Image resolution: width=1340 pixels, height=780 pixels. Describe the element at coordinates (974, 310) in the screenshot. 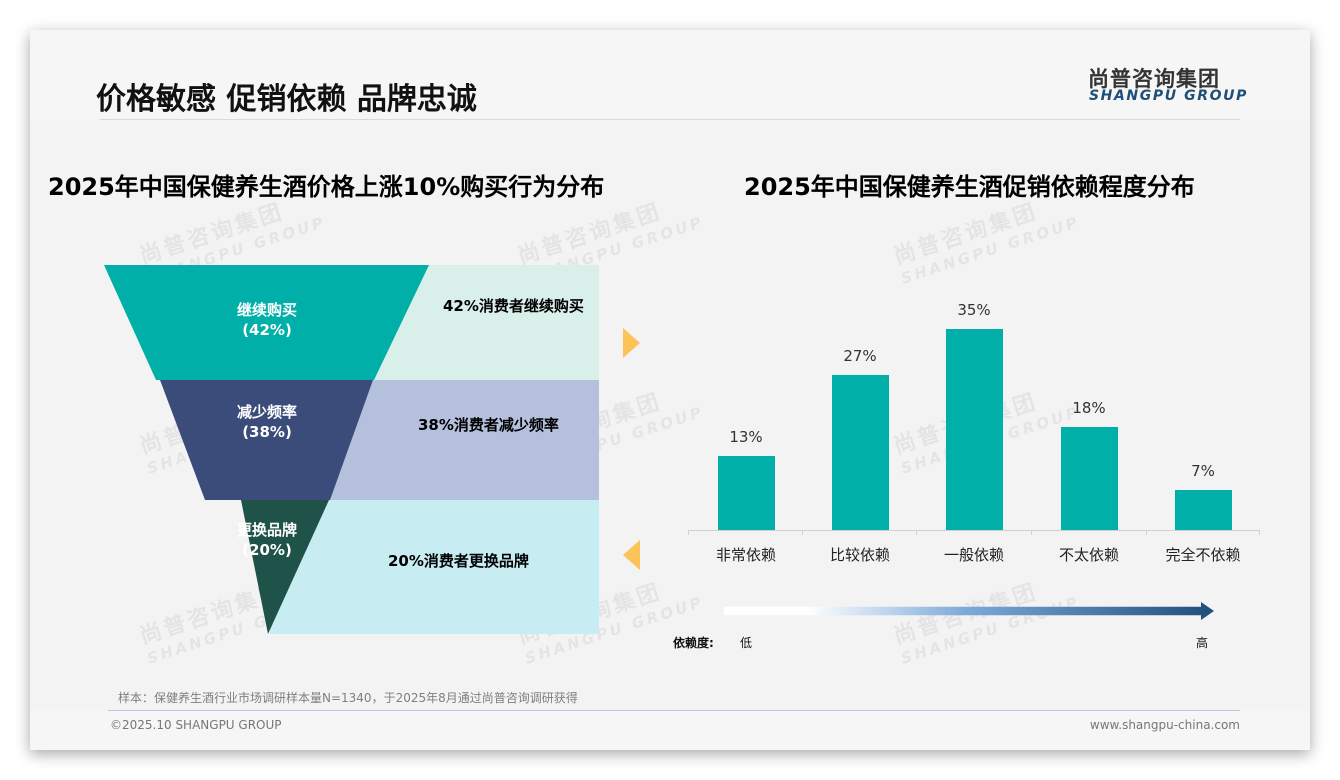

I see `bar-value: 35%` at that location.